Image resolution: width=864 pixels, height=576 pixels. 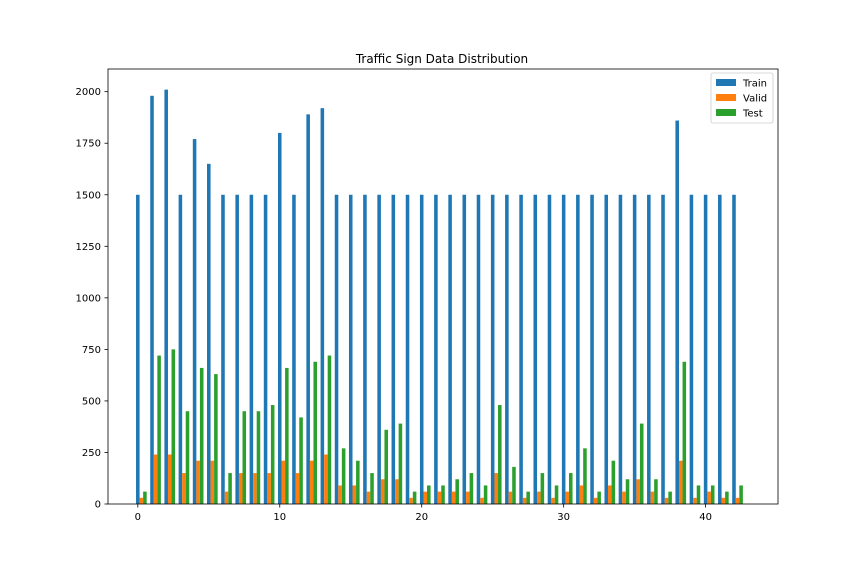 What do you see at coordinates (88, 144) in the screenshot?
I see `y-tick-label-1750: 1750` at bounding box center [88, 144].